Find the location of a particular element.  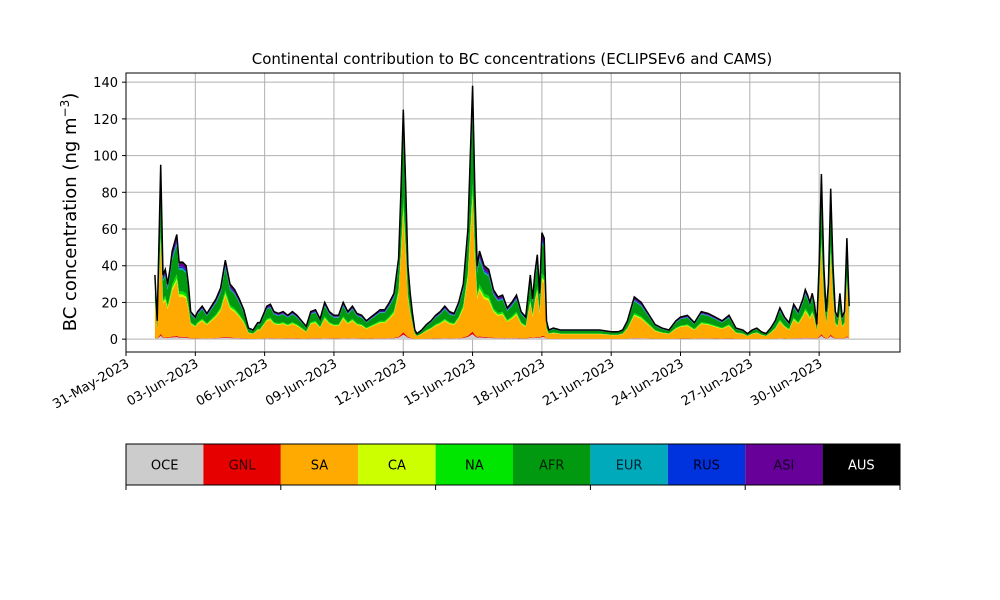

legend-label-sa: SA is located at coordinates (319, 466).